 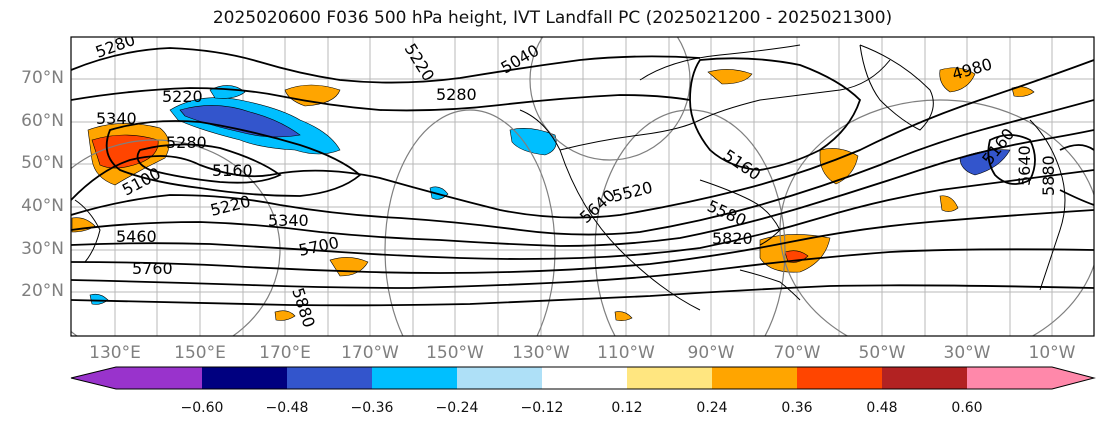 What do you see at coordinates (287, 408) in the screenshot?
I see `colorbar-tick-label: −0.48` at bounding box center [287, 408].